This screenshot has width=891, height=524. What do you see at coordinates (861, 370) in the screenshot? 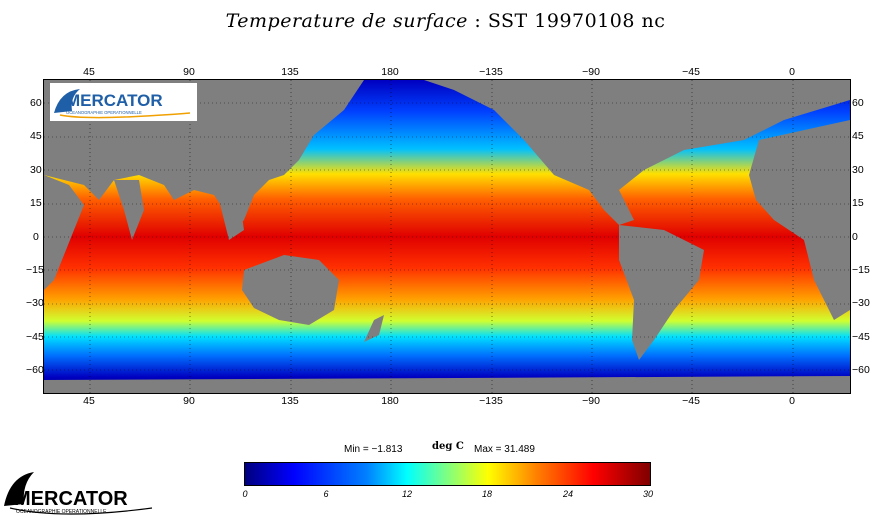
I see `lat-tick-right: −60` at bounding box center [861, 370].